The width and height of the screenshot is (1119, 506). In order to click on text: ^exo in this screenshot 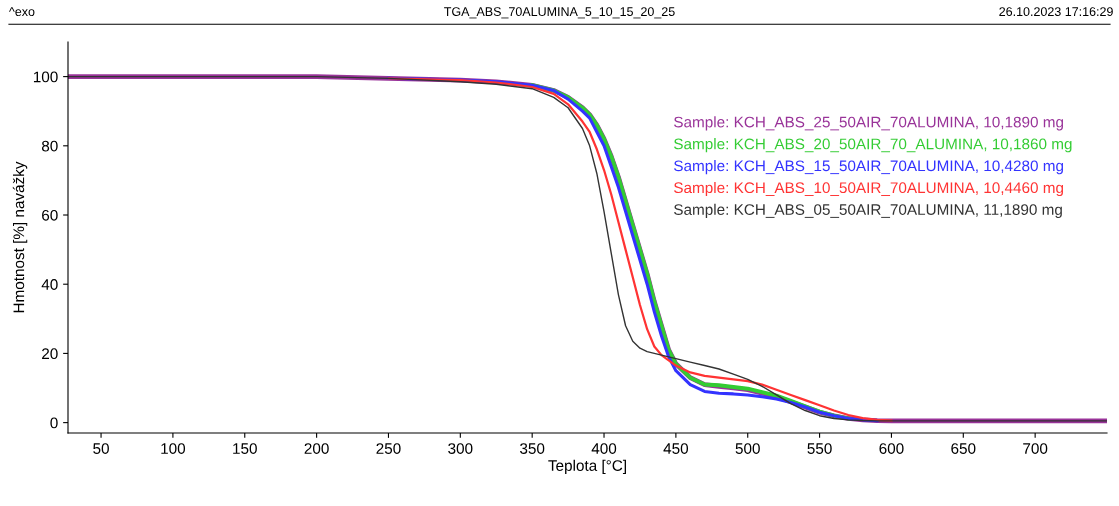, I will do `click(22, 12)`.